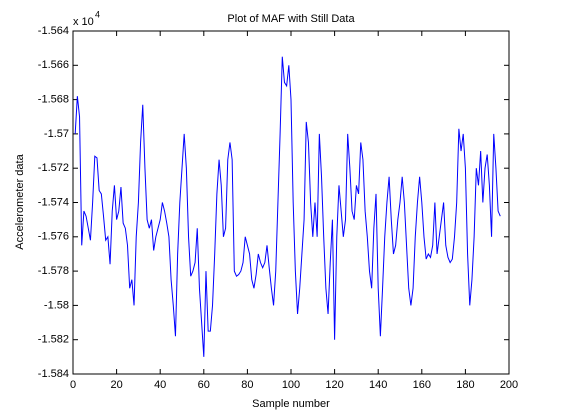 This screenshot has width=561, height=420. I want to click on x-tick-label: 60, so click(204, 385).